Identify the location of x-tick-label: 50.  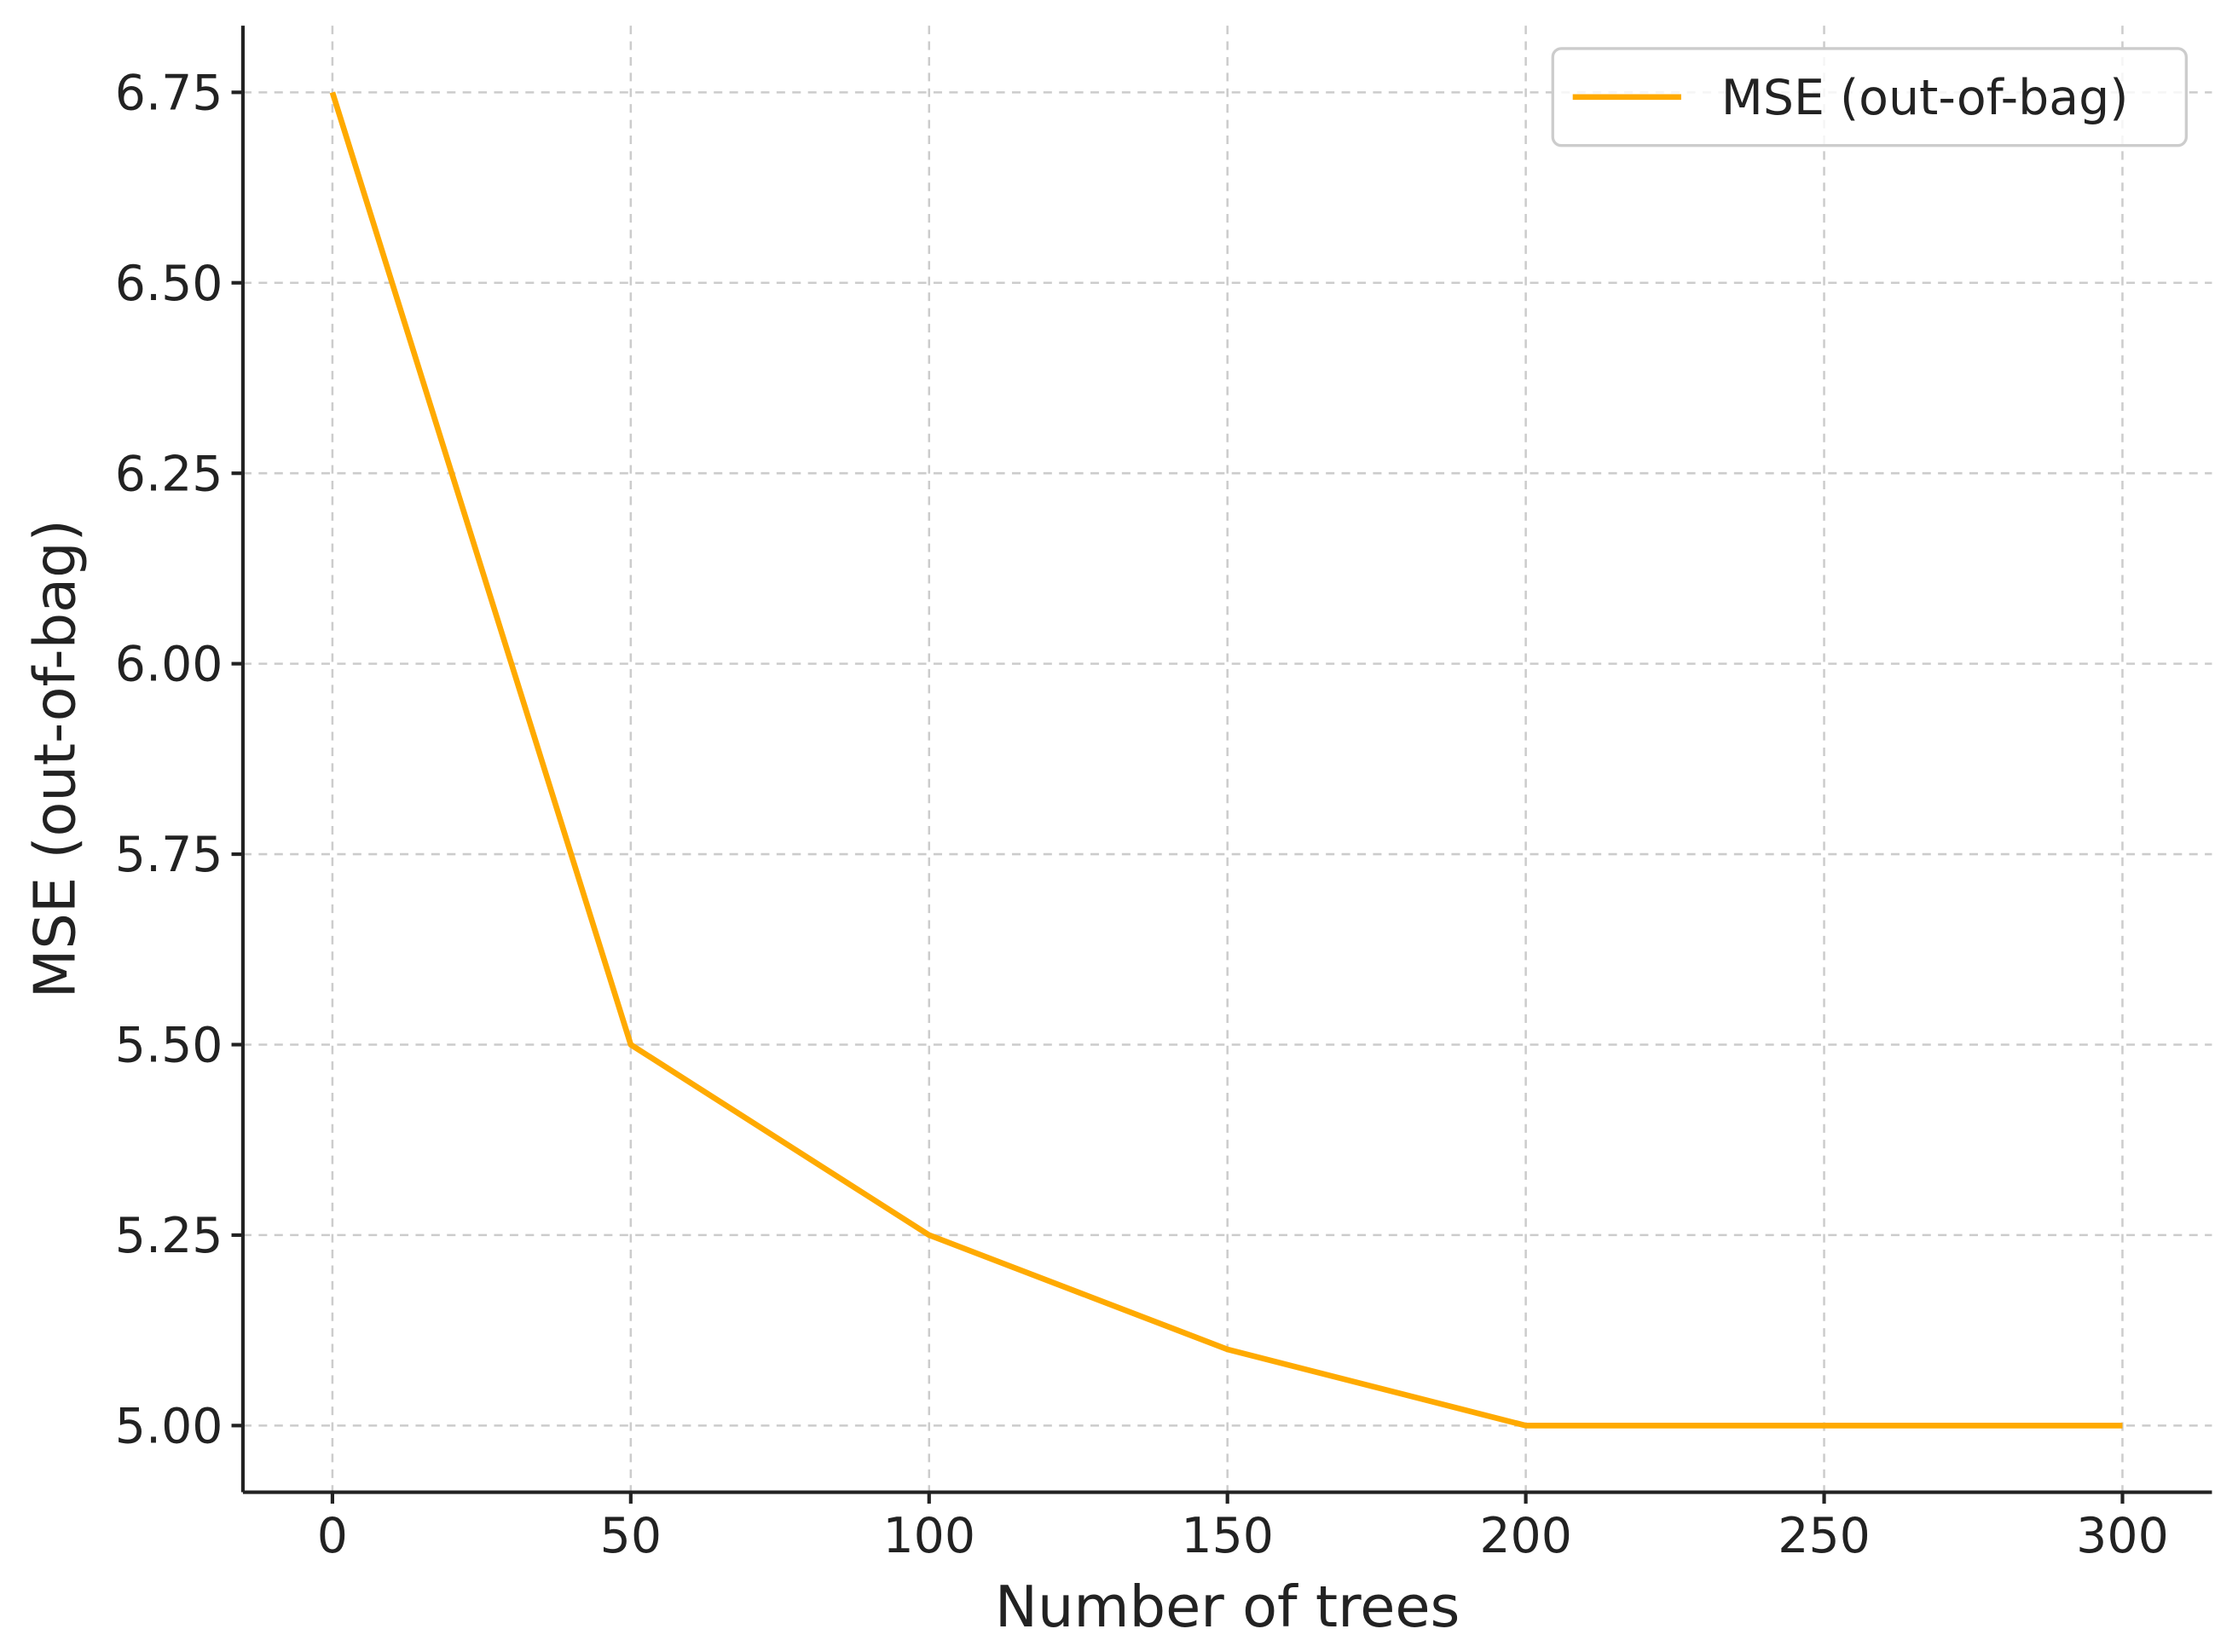
(631, 1536).